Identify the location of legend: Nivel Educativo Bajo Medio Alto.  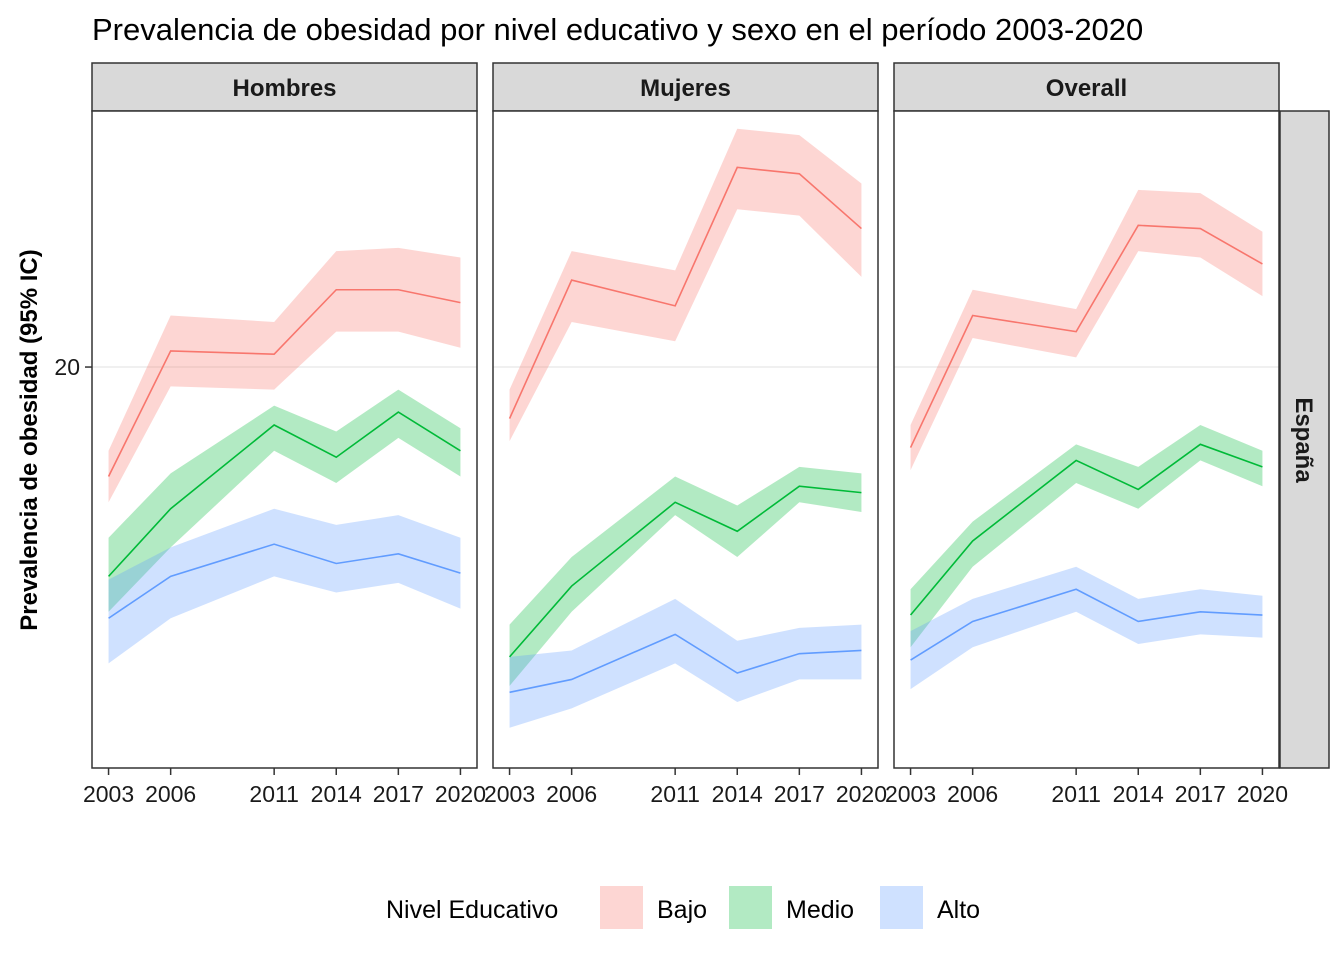
(683, 907).